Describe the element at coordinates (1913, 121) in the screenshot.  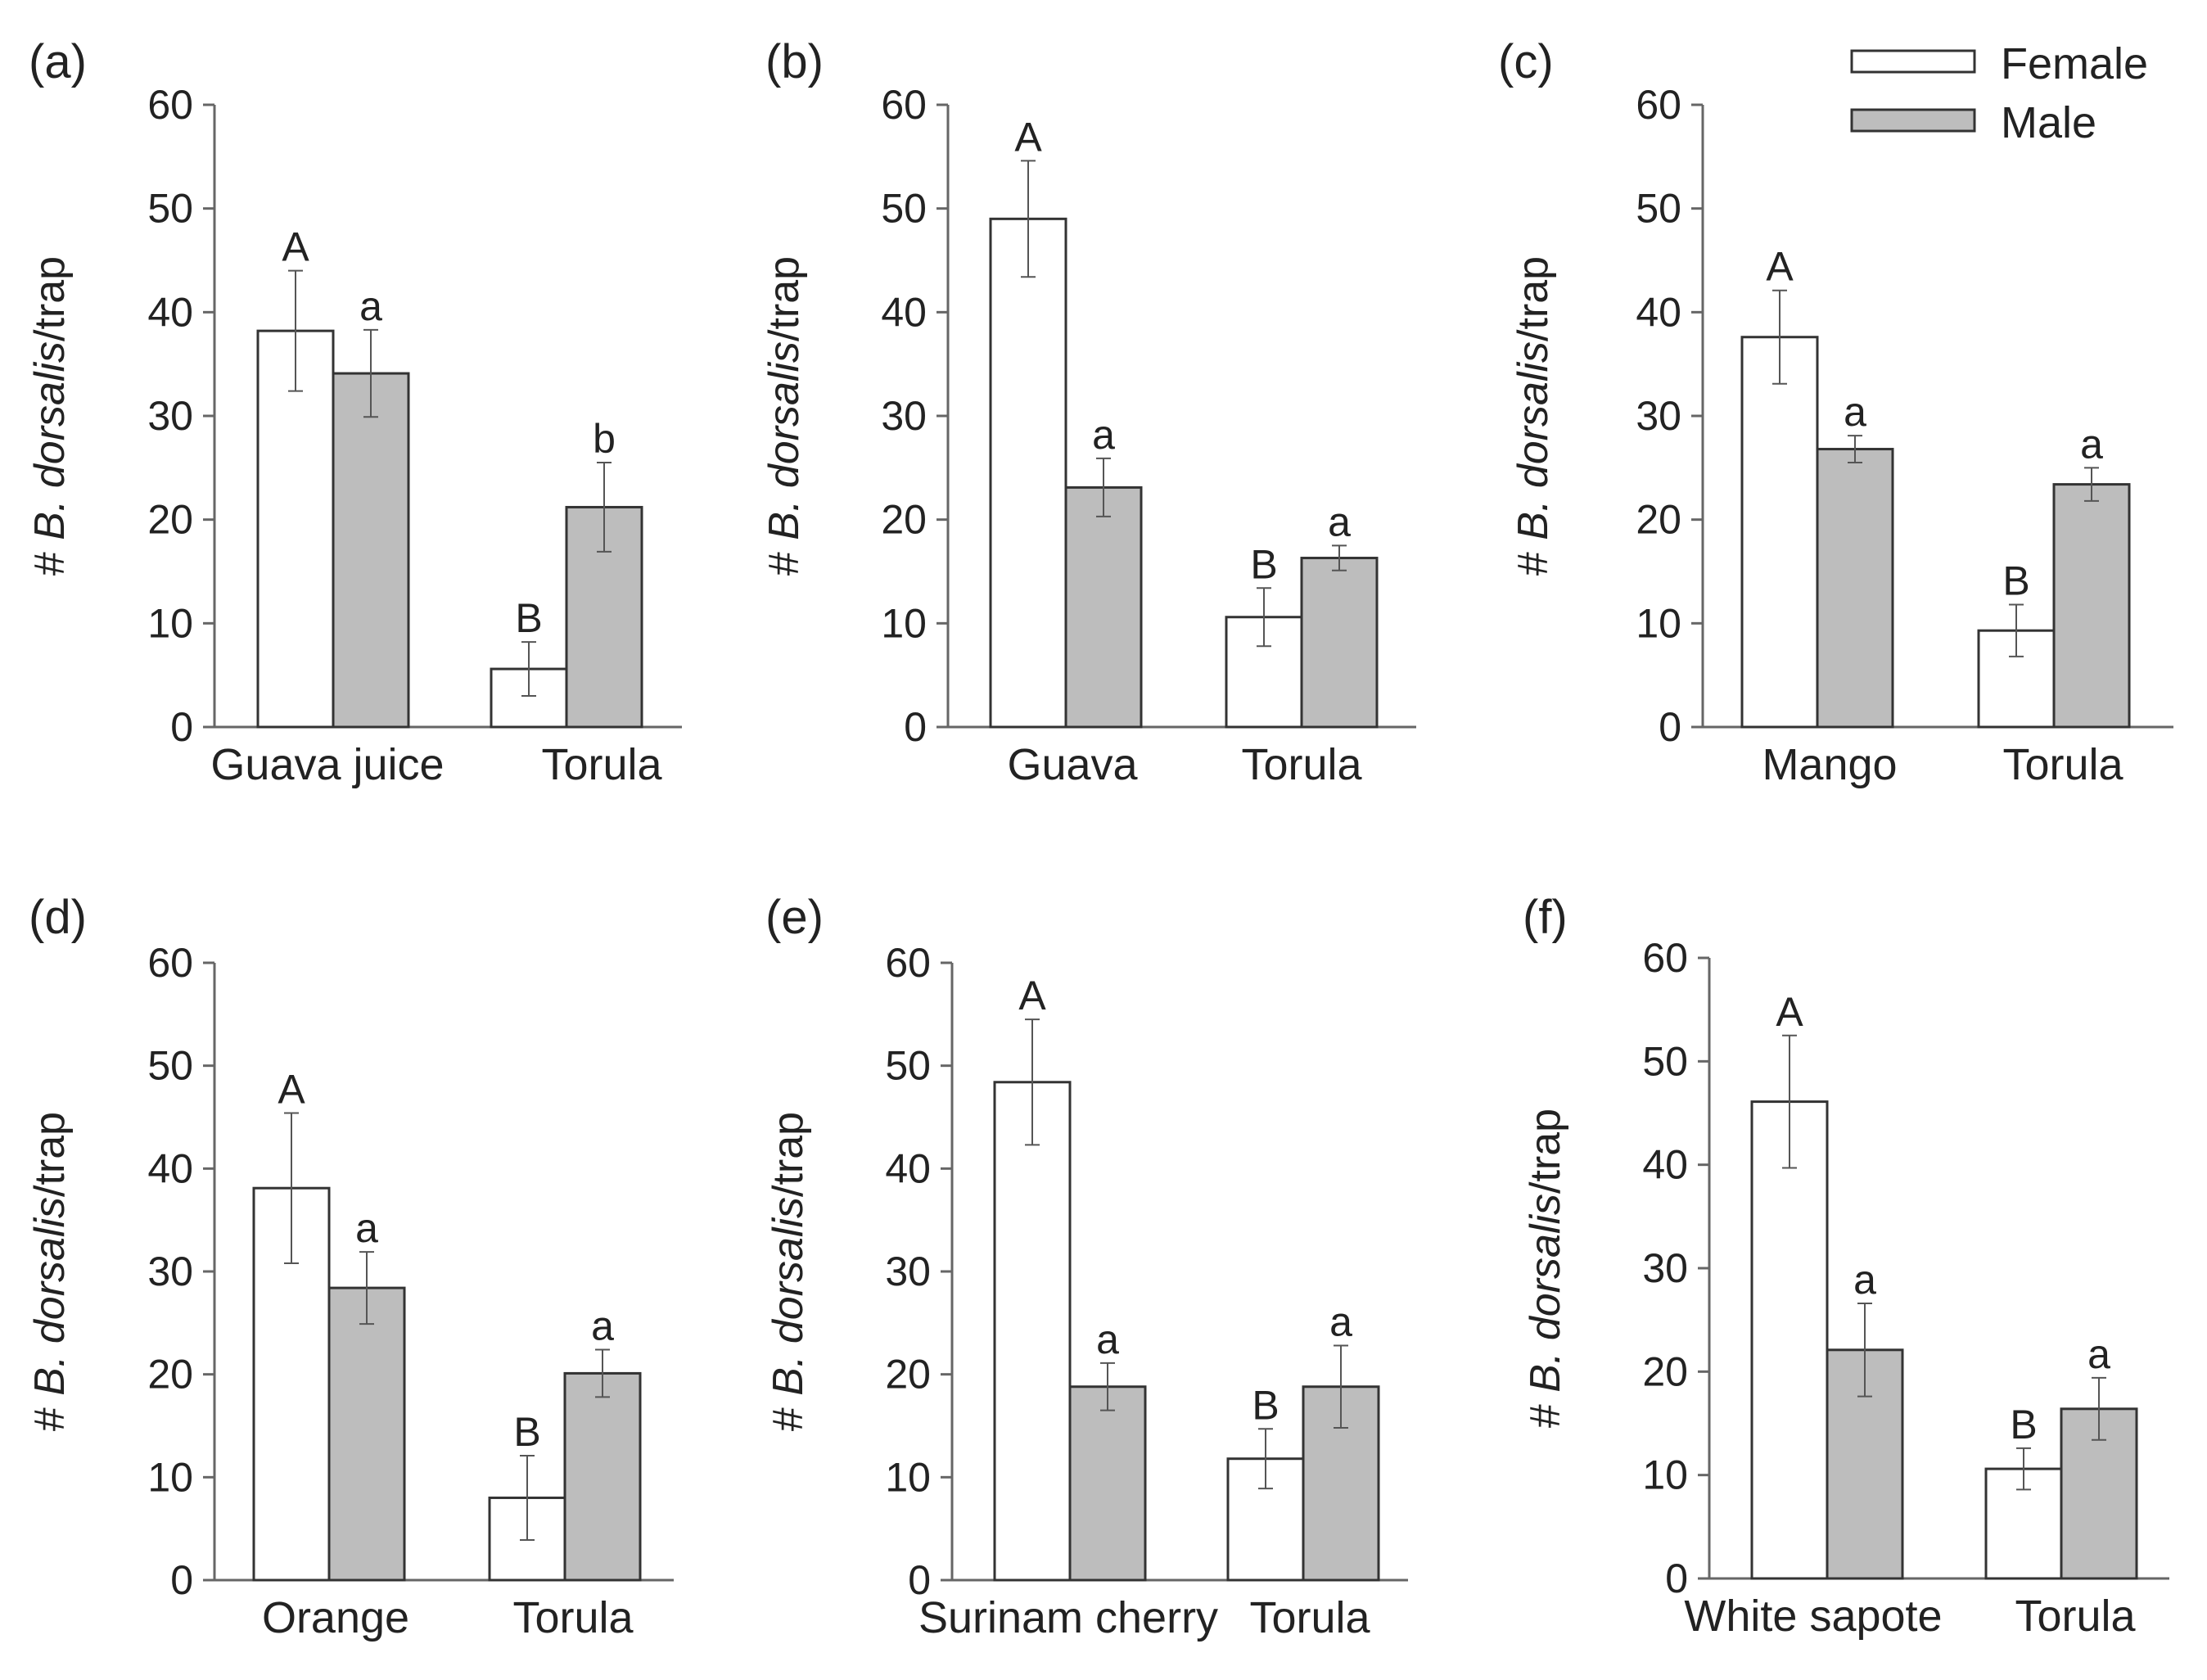
I see `legend-male-swatch` at that location.